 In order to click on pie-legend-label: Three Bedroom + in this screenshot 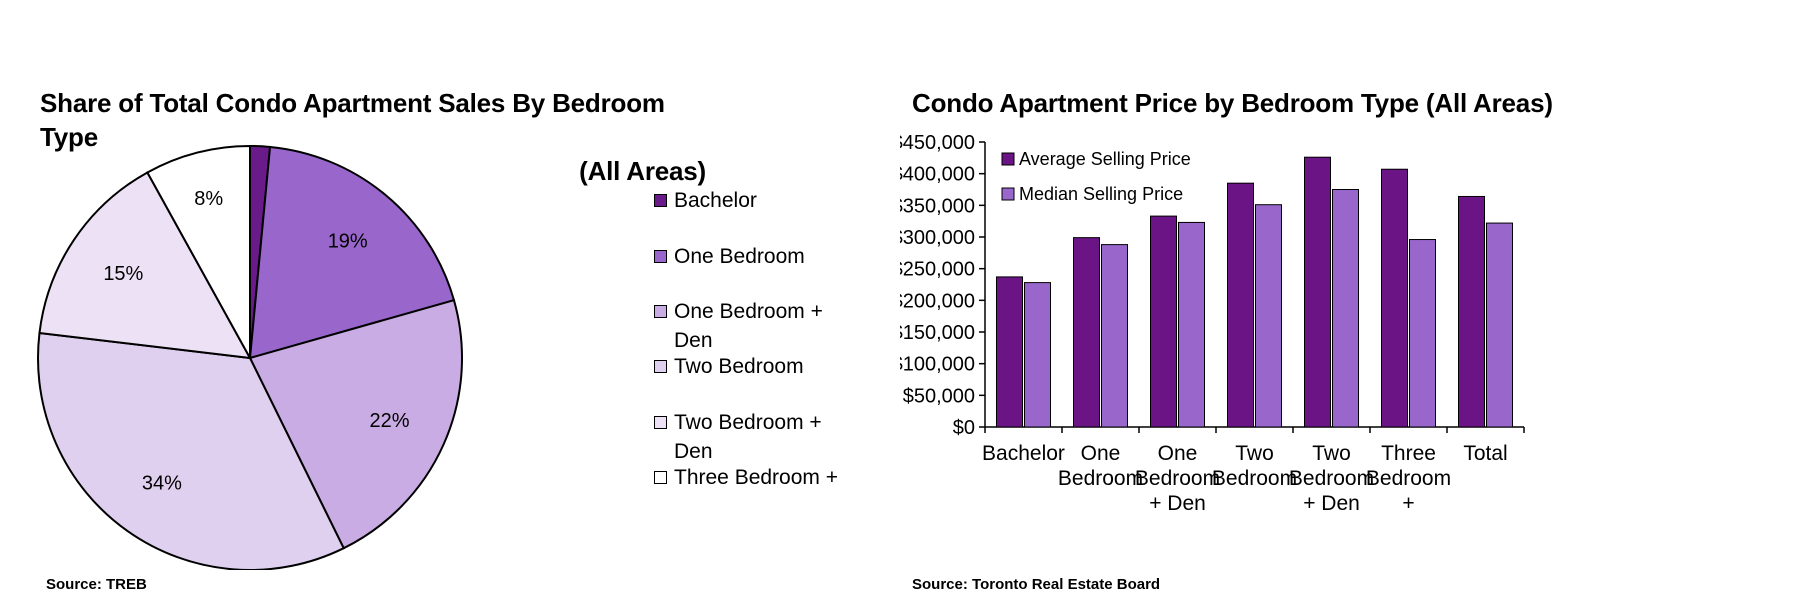, I will do `click(756, 477)`.